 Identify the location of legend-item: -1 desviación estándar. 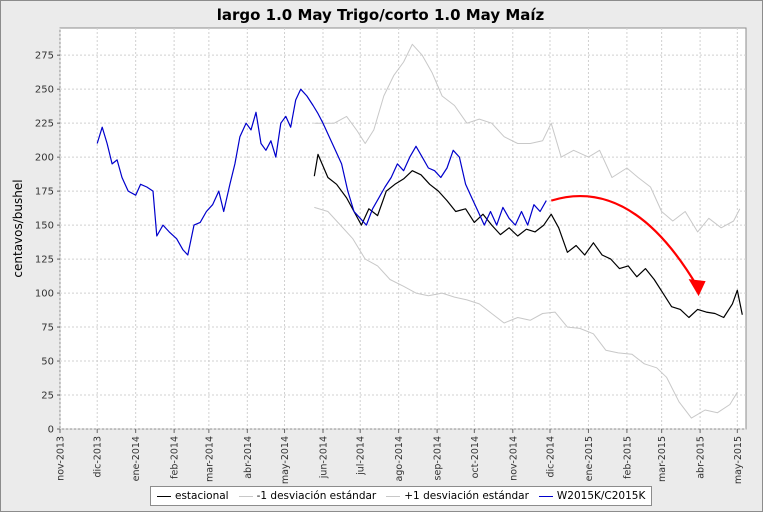
(307, 496).